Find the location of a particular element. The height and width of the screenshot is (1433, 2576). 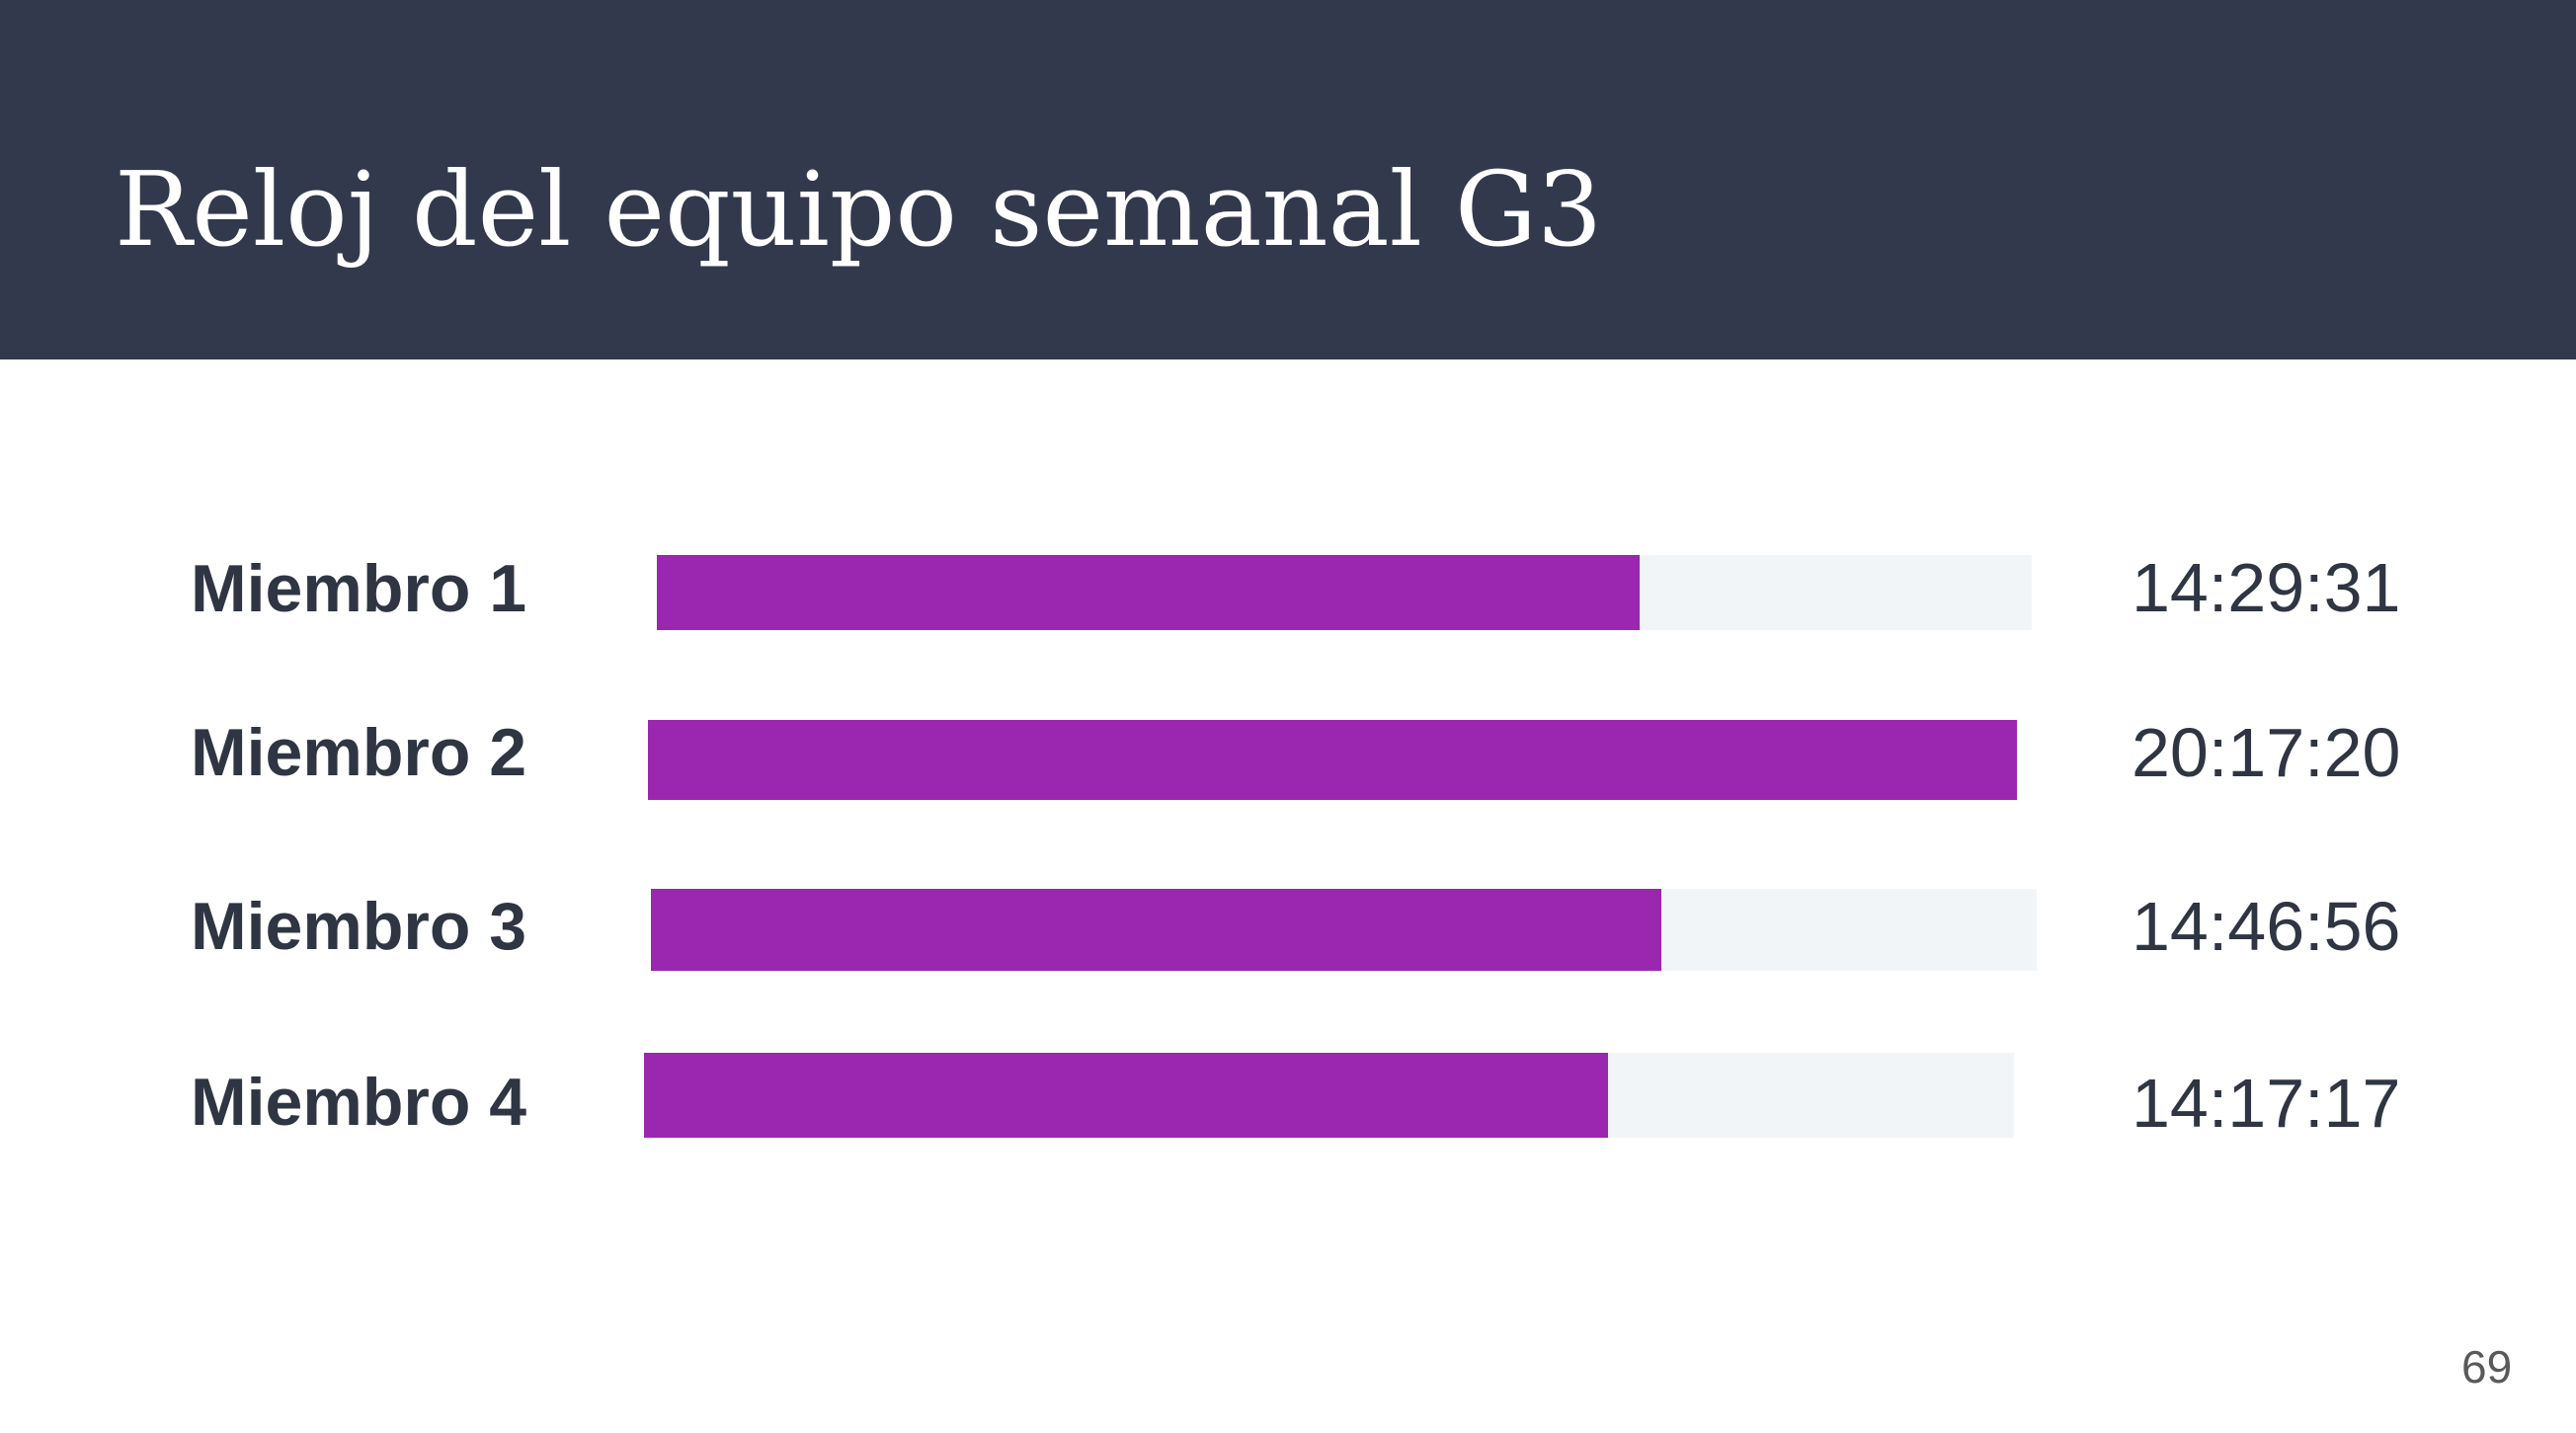

bar-value-label: 14:46:56 is located at coordinates (2266, 927).